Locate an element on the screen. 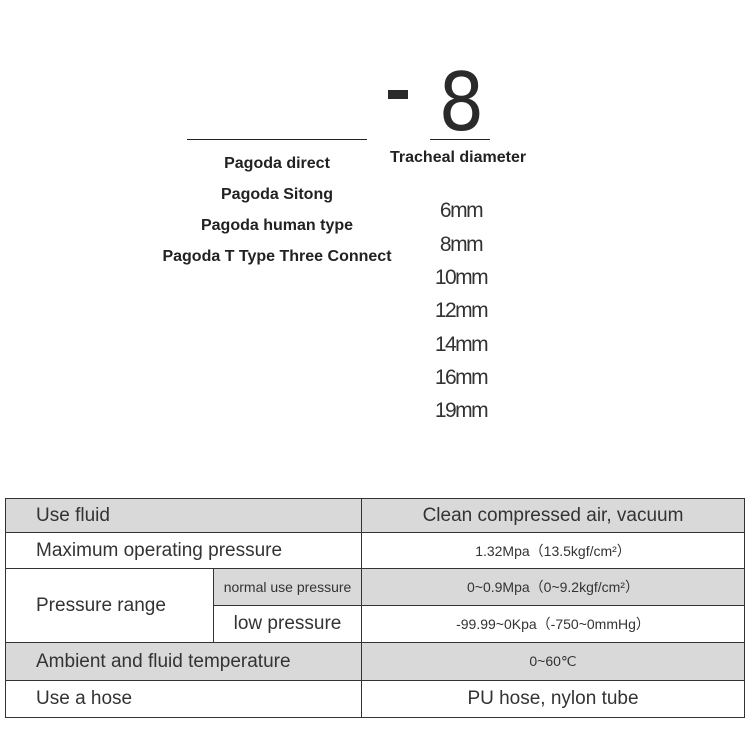 The image size is (750, 750). temperature-value: 0~60℃ is located at coordinates (553, 661).